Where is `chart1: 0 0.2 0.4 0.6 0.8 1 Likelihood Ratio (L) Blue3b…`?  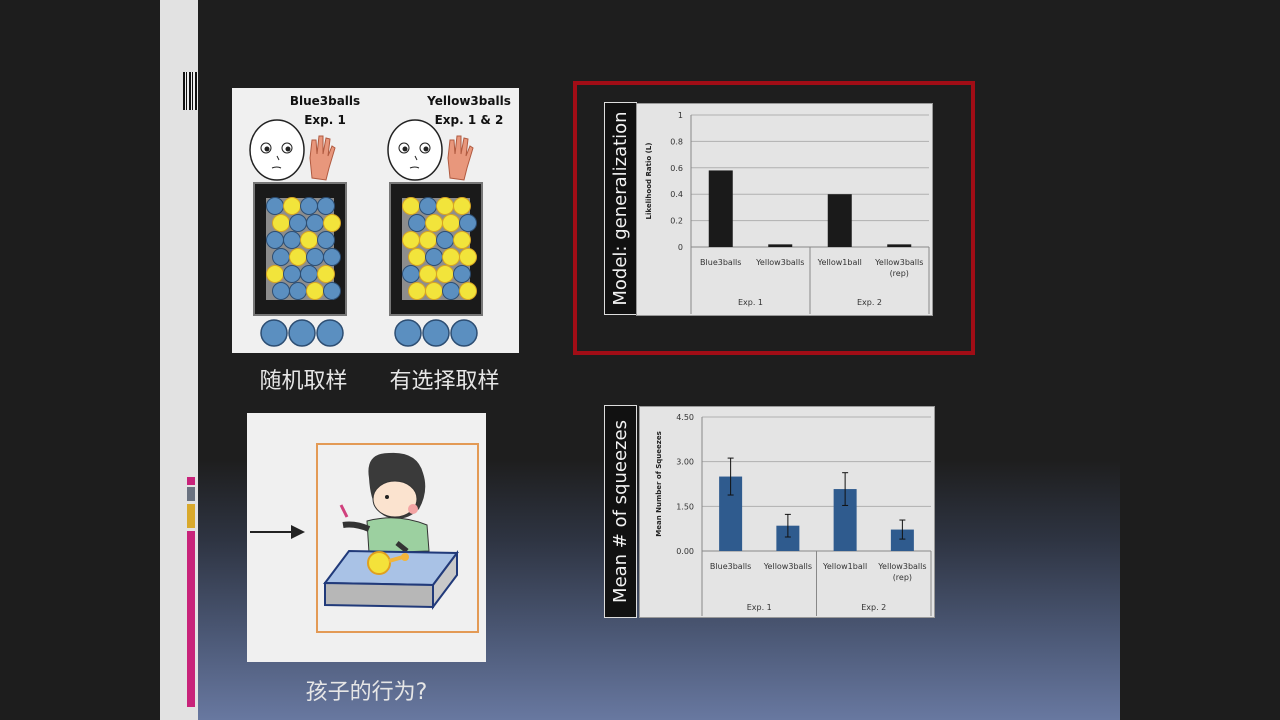
chart1: 0 0.2 0.4 0.6 0.8 1 Likelihood Ratio (L) Blue3b… is located at coordinates (784, 209).